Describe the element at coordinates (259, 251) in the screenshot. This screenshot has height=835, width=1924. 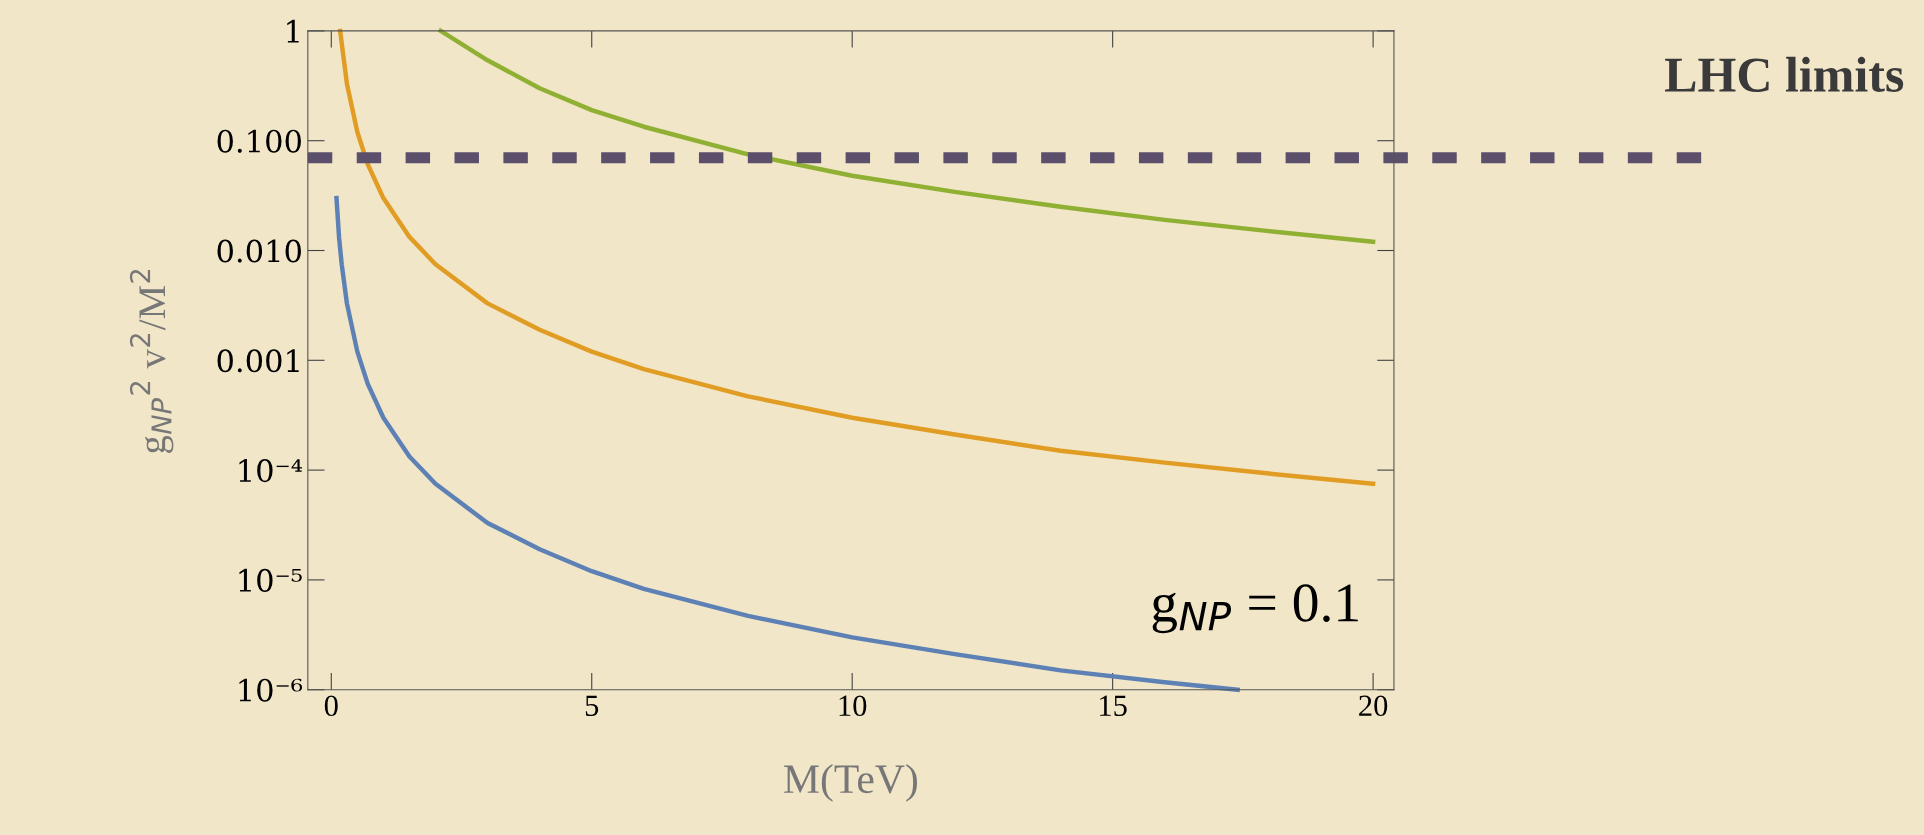
I see `y-tick-label: 0.010` at that location.